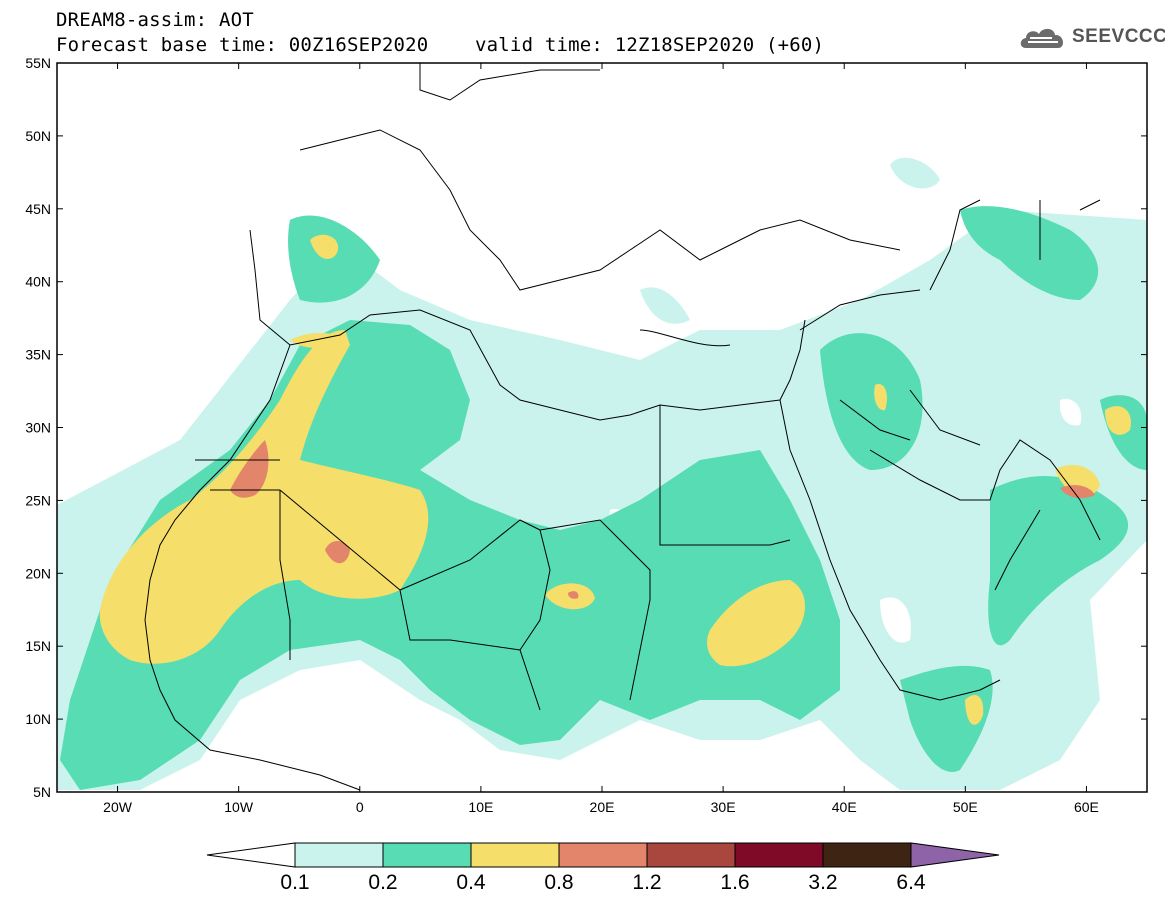 The height and width of the screenshot is (905, 1165). I want to click on lat-tick-label: 35N, so click(38, 355).